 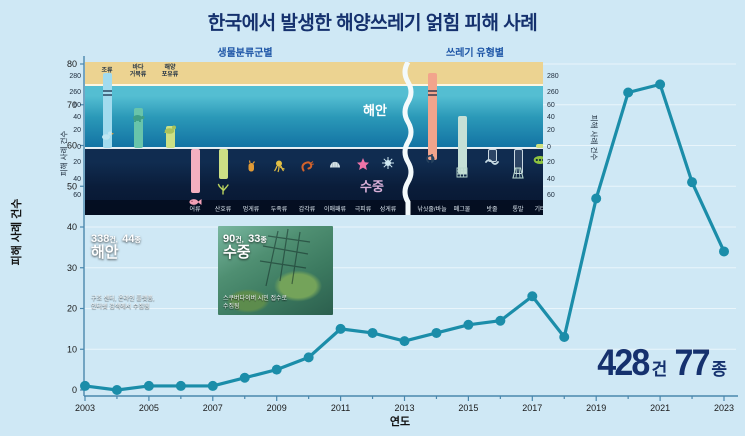 What do you see at coordinates (72, 146) in the screenshot?
I see `y-tick-label: 60` at bounding box center [72, 146].